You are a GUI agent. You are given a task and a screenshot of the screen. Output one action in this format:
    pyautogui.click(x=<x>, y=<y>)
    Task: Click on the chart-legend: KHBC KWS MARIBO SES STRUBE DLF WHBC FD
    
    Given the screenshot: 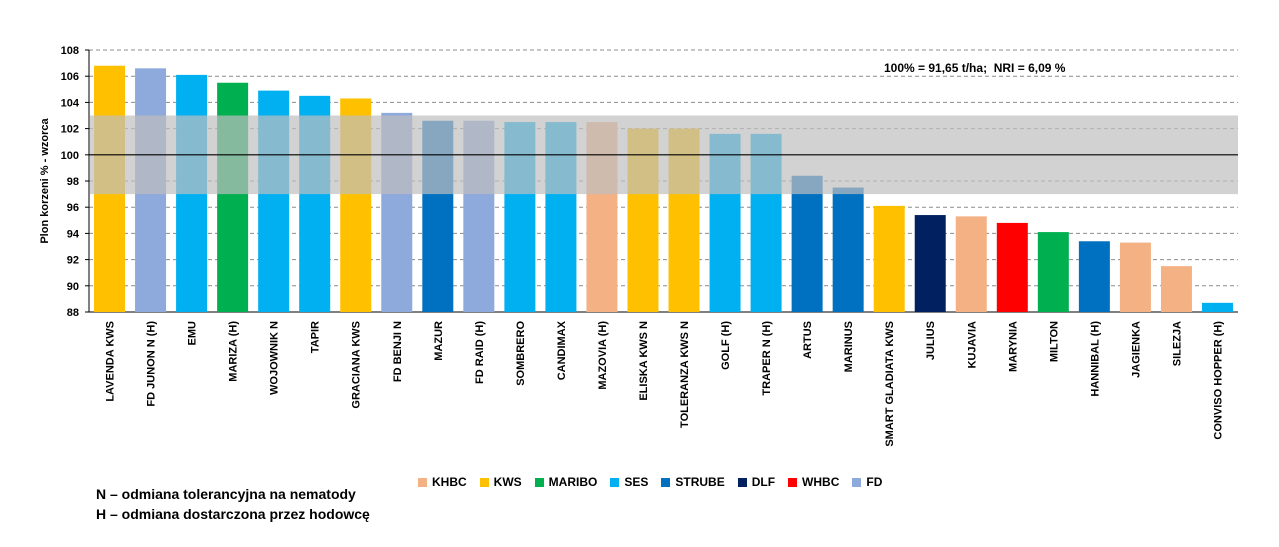 What is the action you would take?
    pyautogui.click(x=656, y=482)
    